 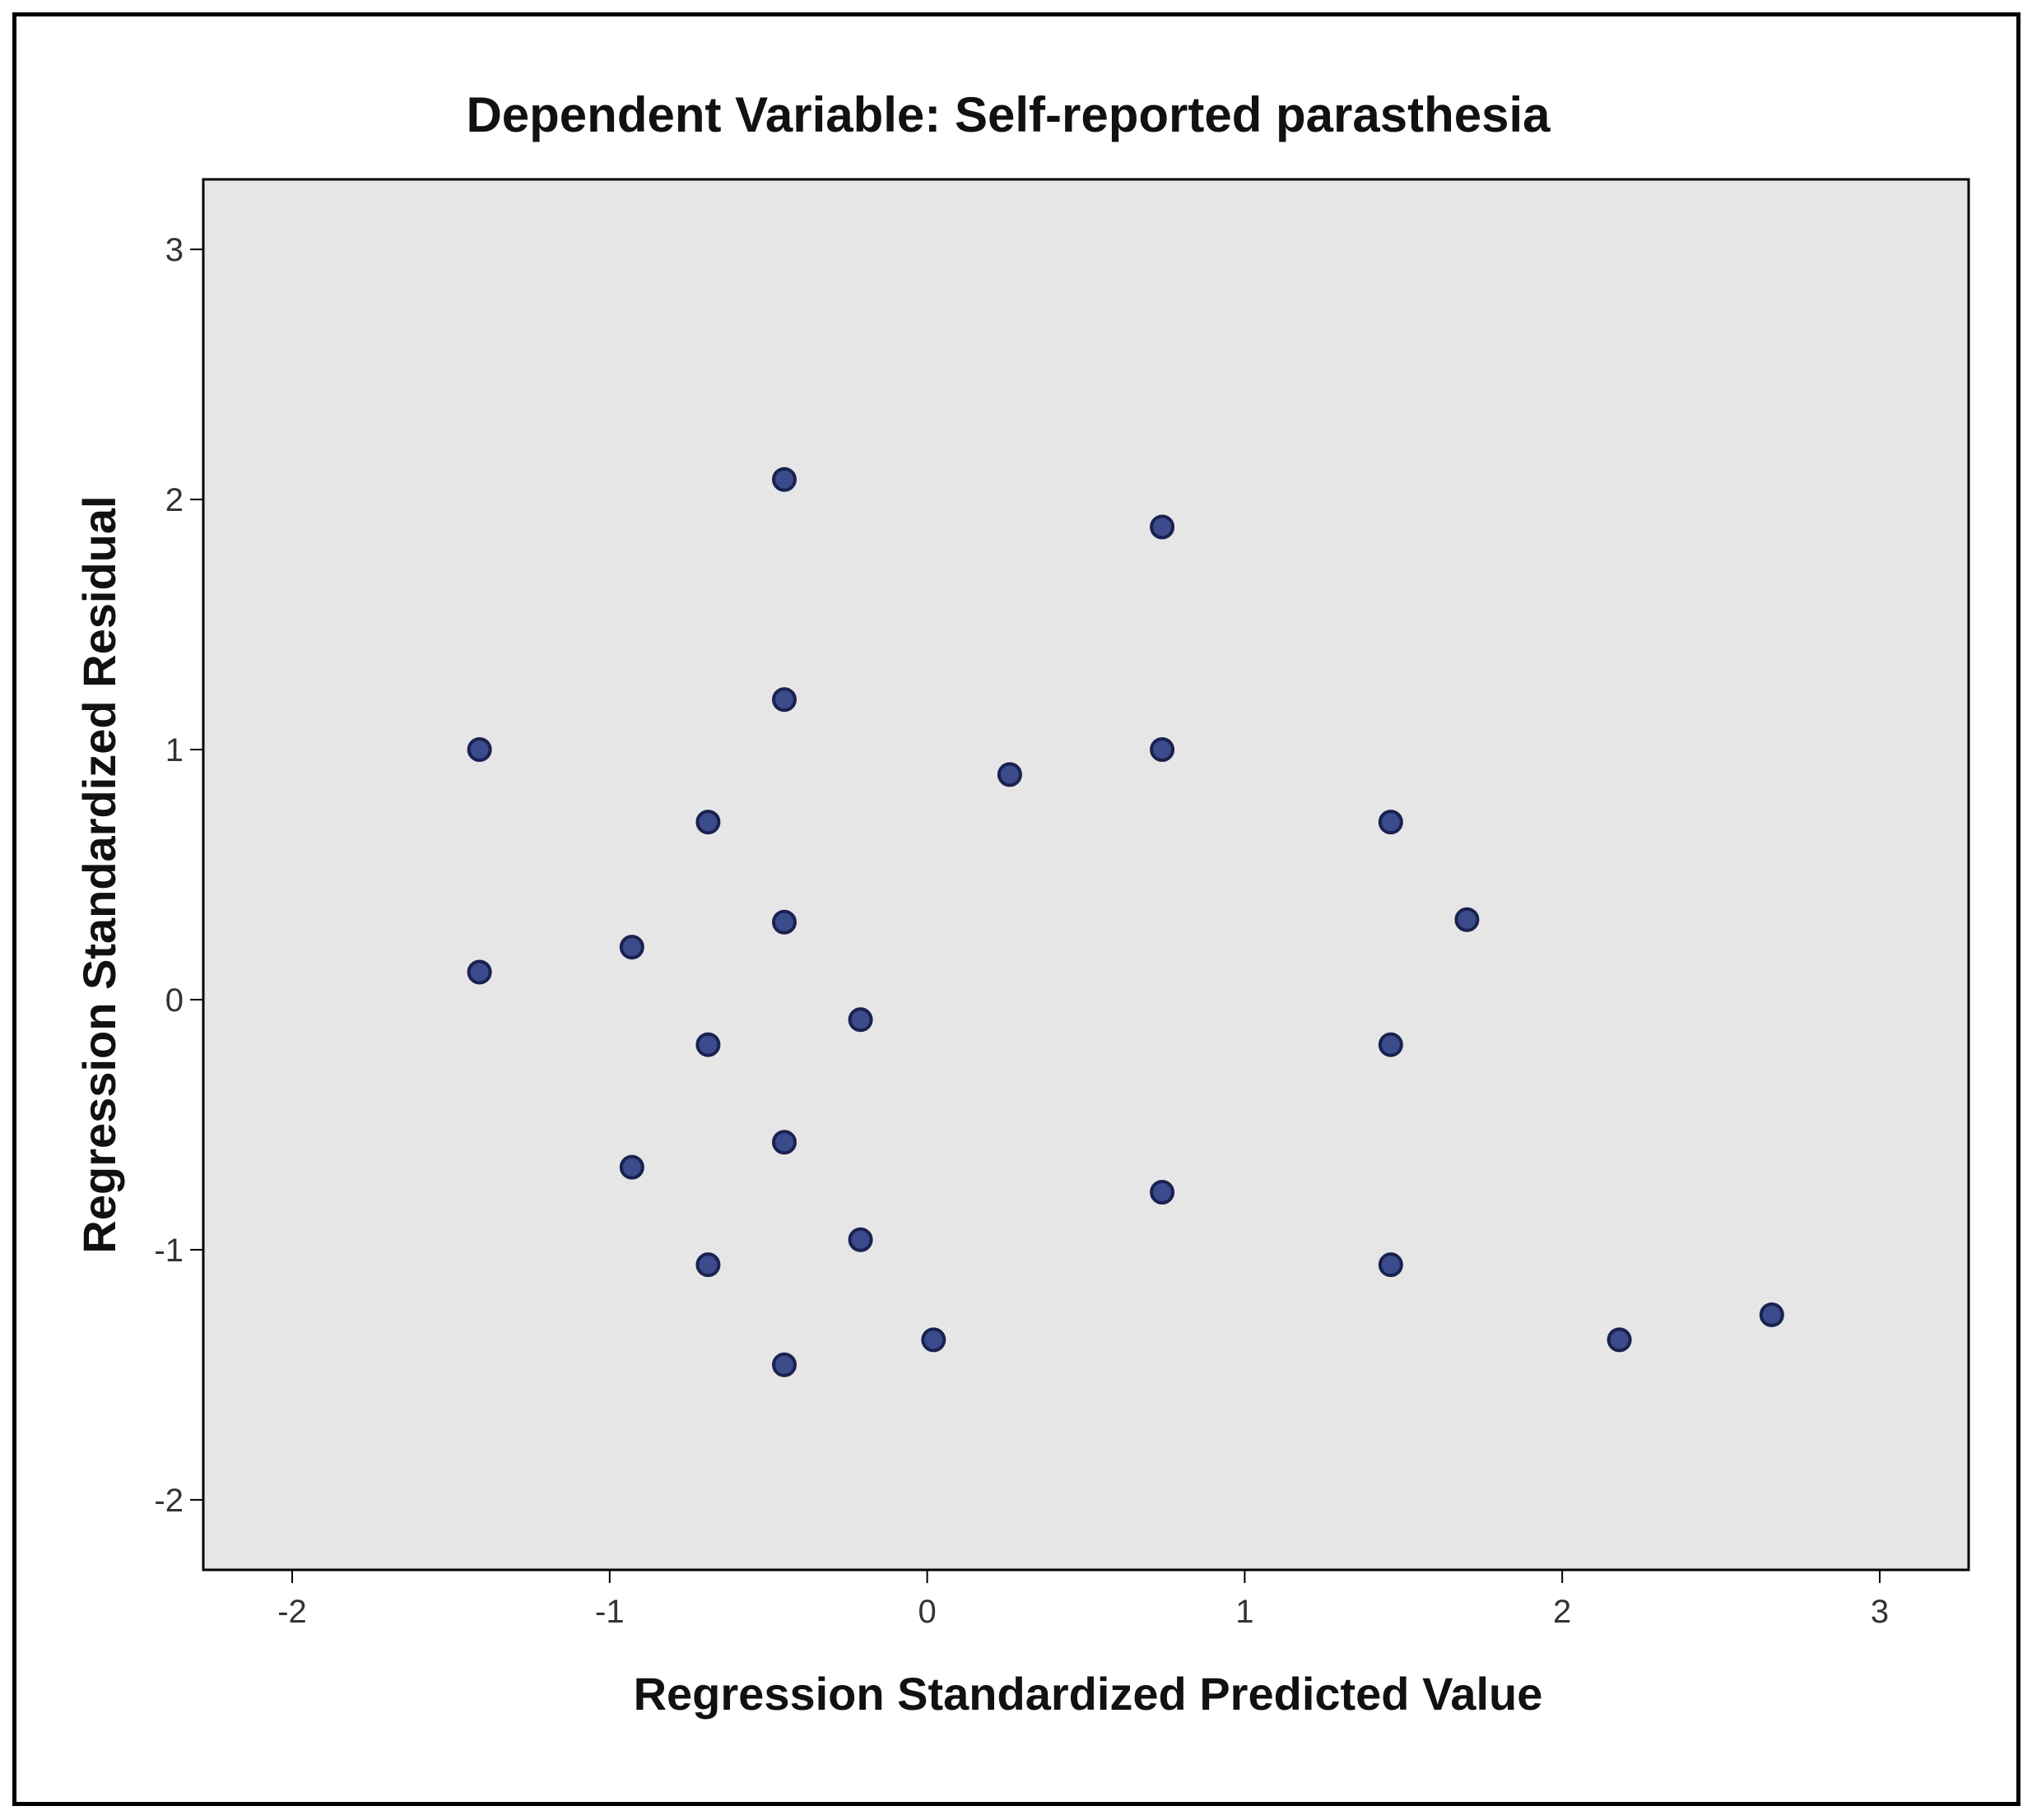 What do you see at coordinates (174, 500) in the screenshot?
I see `y-tick-label: 2` at bounding box center [174, 500].